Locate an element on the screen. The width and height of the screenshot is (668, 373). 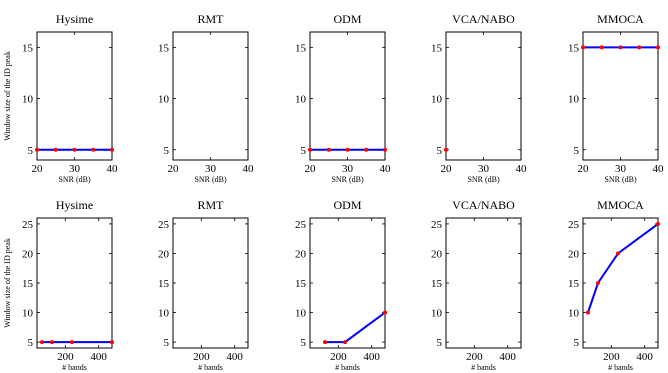
subplot-7: RMT 200 400 5 10 15 20 25 # bands is located at coordinates (203, 285).